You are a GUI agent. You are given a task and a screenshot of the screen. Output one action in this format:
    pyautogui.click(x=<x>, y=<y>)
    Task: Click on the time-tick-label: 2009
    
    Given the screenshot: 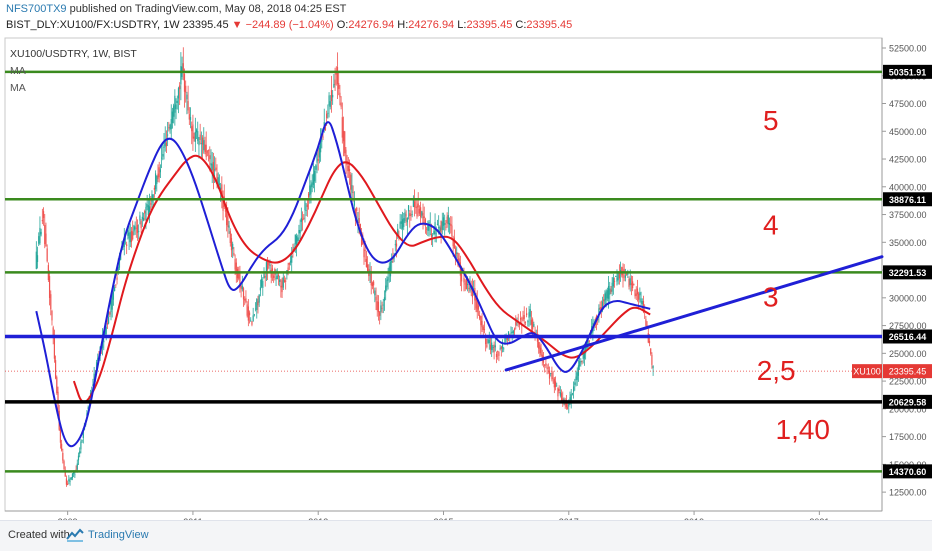 What is the action you would take?
    pyautogui.click(x=68, y=518)
    